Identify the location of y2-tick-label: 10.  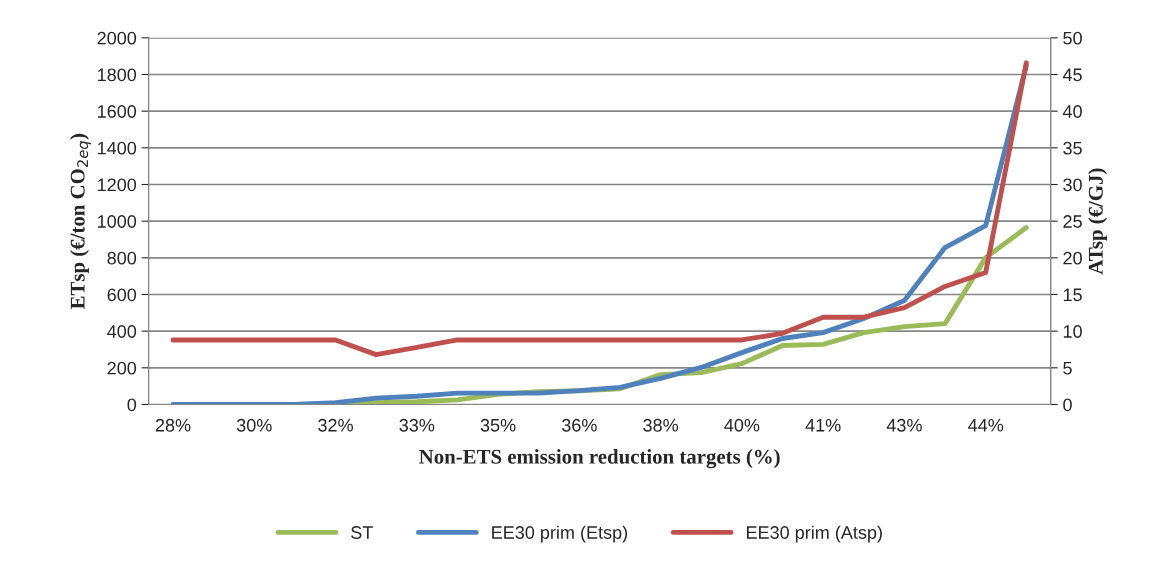
(1072, 331).